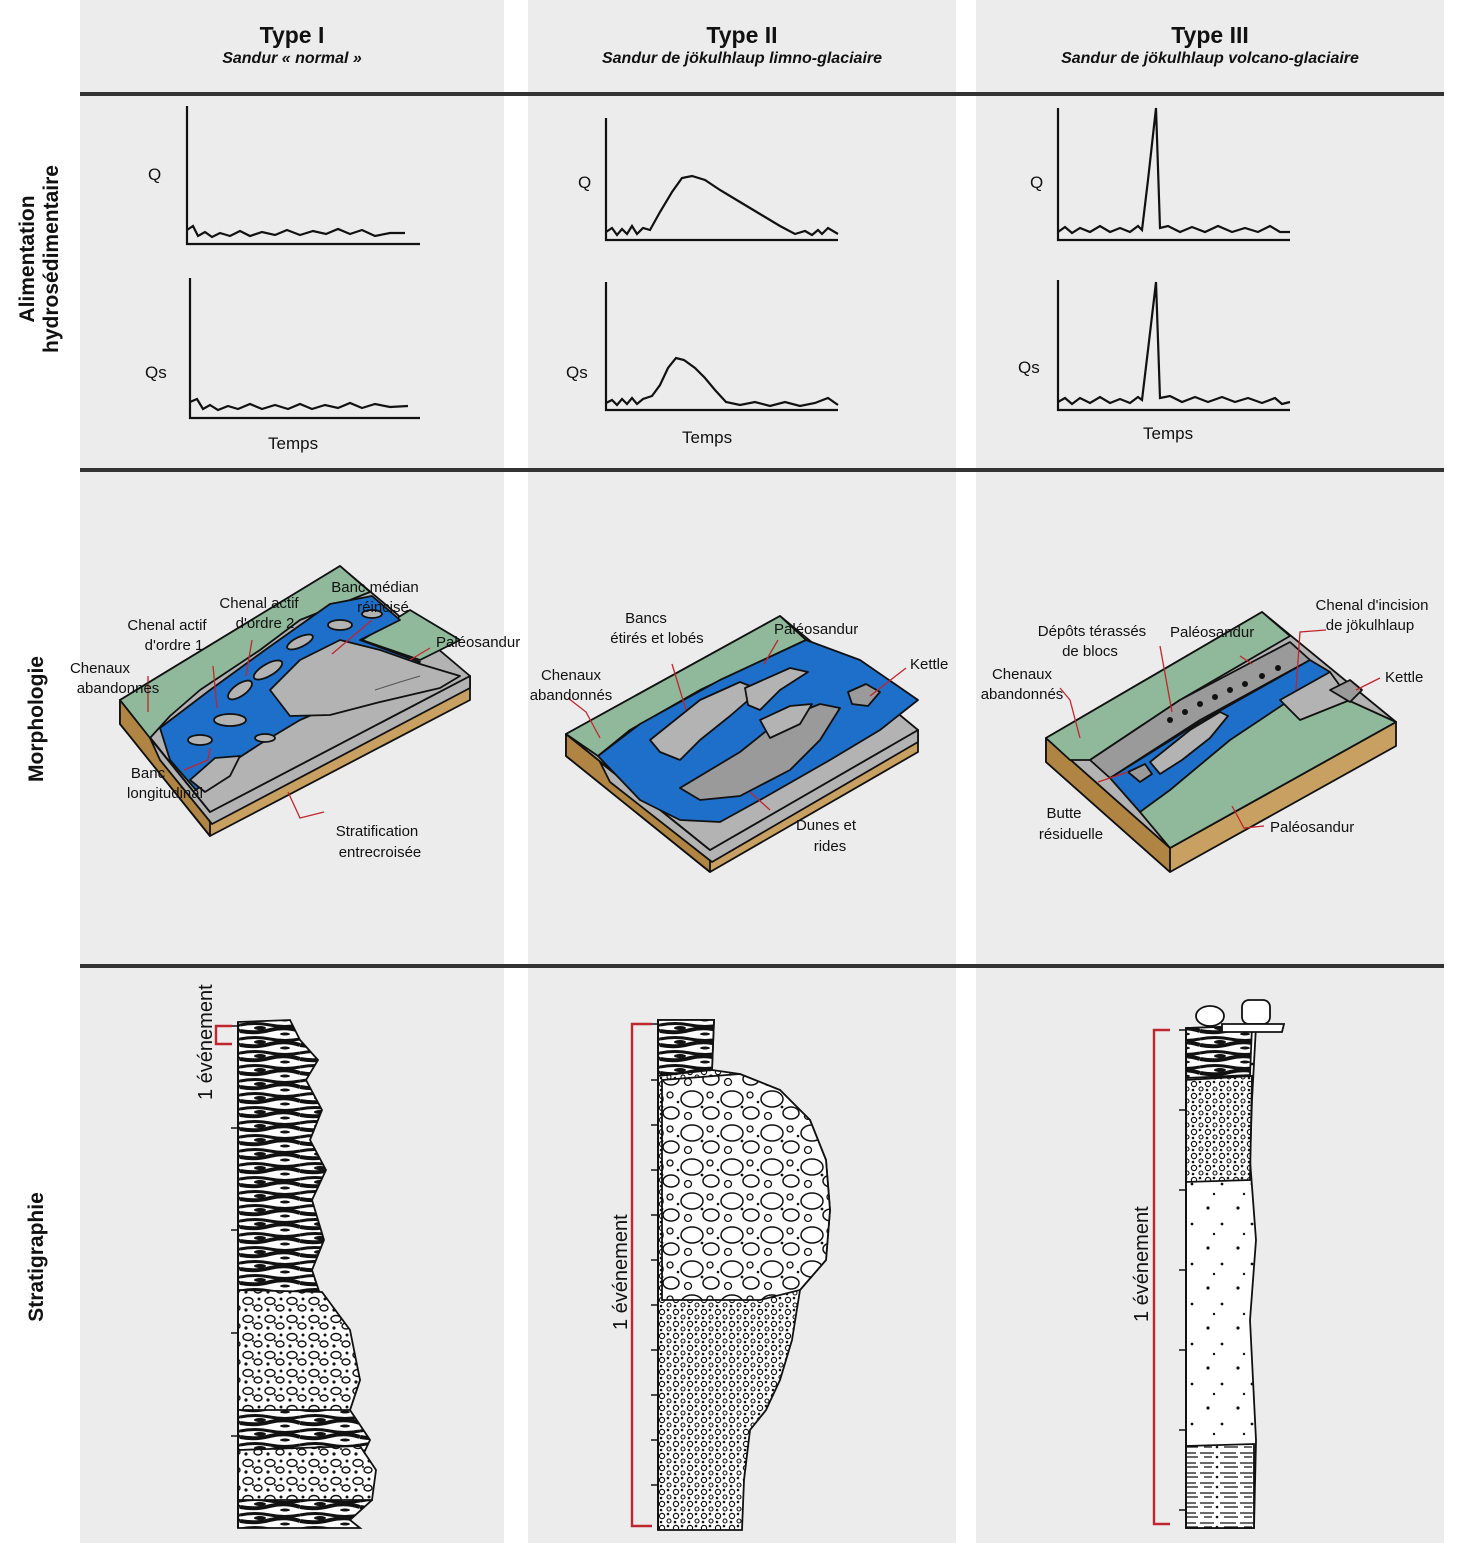  What do you see at coordinates (1092, 641) in the screenshot?
I see `label-depots-terasses: Dépôts térassés de blocs` at bounding box center [1092, 641].